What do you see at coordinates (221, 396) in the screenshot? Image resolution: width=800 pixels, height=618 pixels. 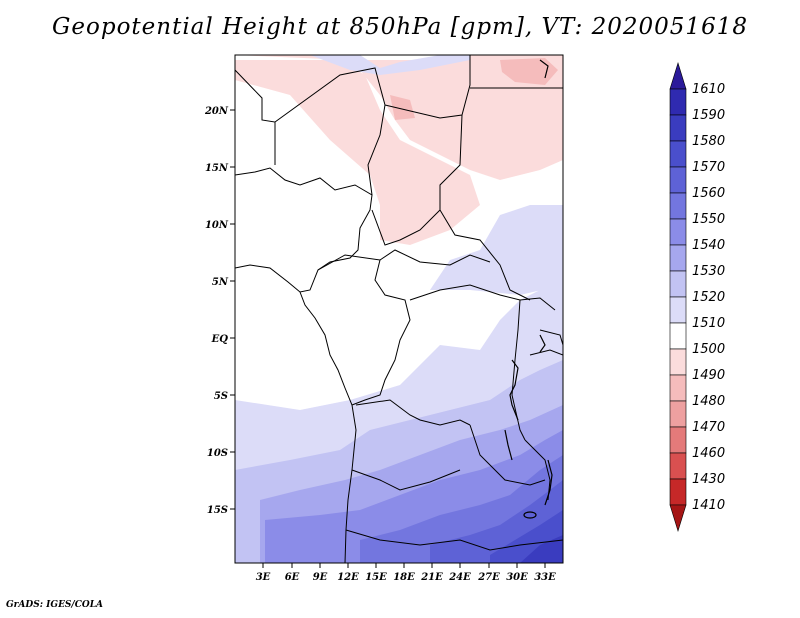 I see `lat-label: 5S` at bounding box center [221, 396].